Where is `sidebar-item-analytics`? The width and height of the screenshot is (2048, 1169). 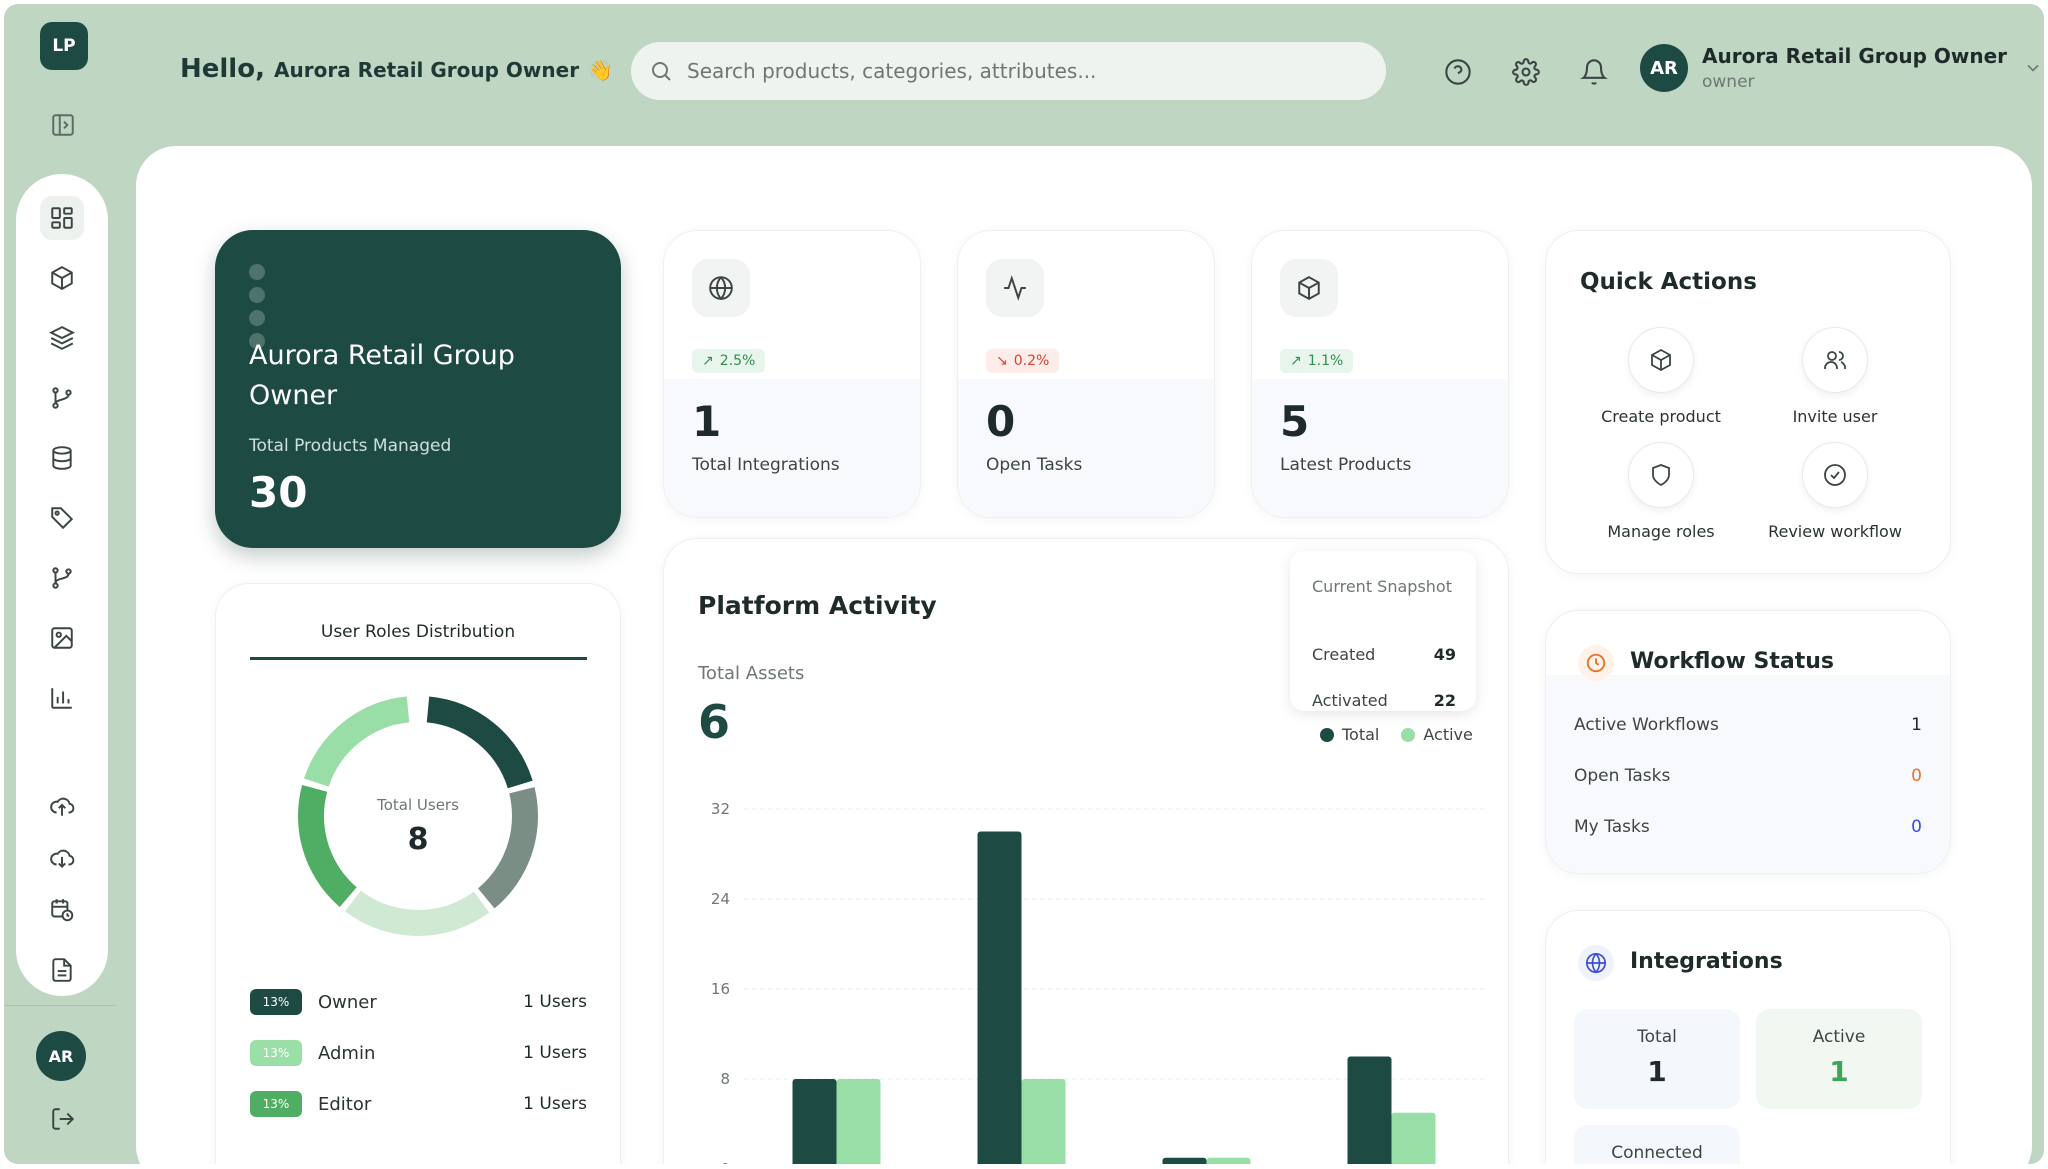
sidebar-item-analytics is located at coordinates (62, 698).